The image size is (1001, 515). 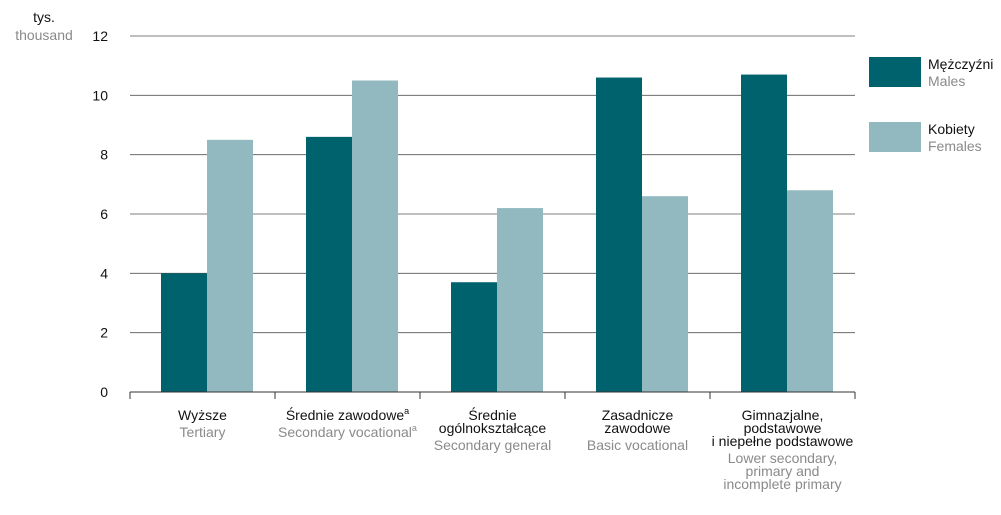 I want to click on category-label-en: Secondary vocationala, so click(x=347, y=431).